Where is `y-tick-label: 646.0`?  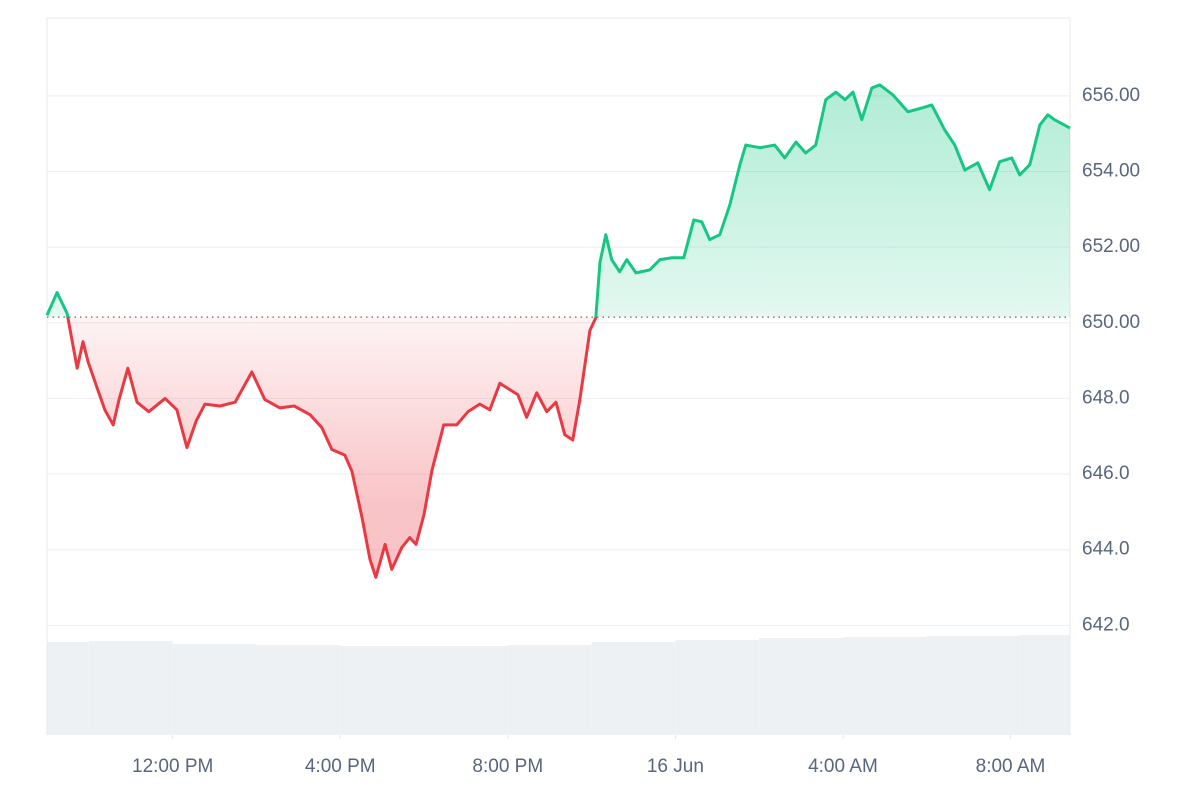 y-tick-label: 646.0 is located at coordinates (1106, 473).